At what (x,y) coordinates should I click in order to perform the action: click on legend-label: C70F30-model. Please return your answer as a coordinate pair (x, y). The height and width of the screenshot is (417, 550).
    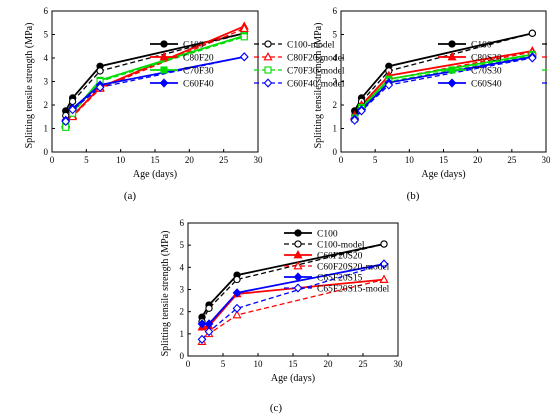
    Looking at the image, I should click on (316, 72).